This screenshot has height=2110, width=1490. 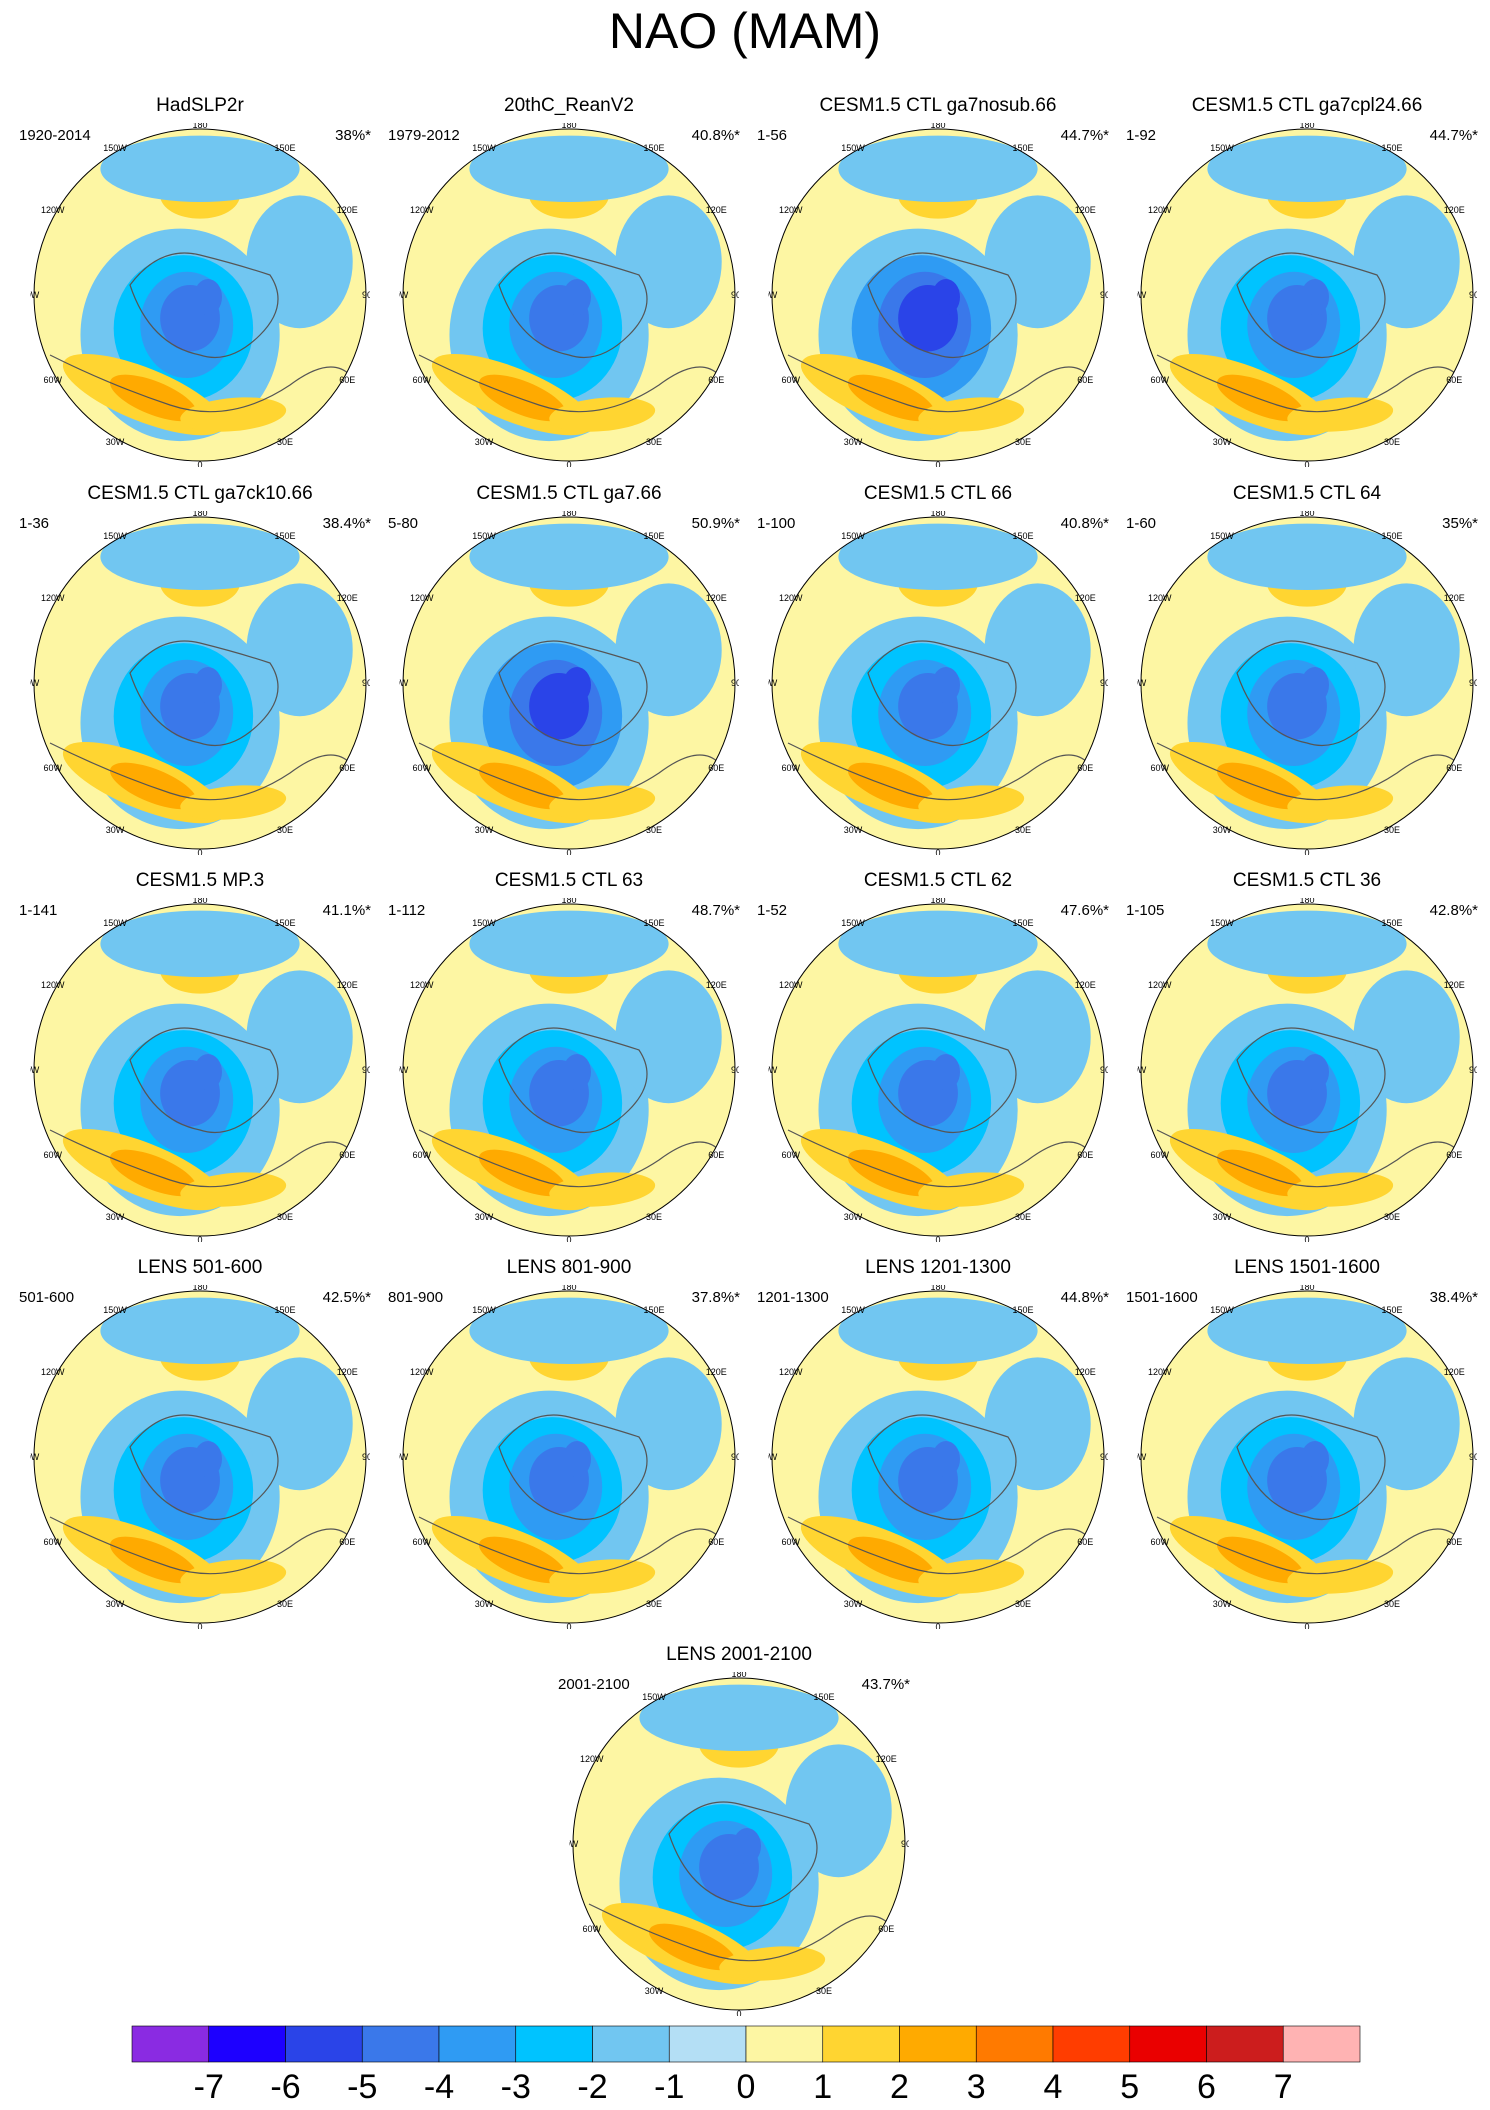 I want to click on panel-years: 1501-1600, so click(x=1162, y=1297).